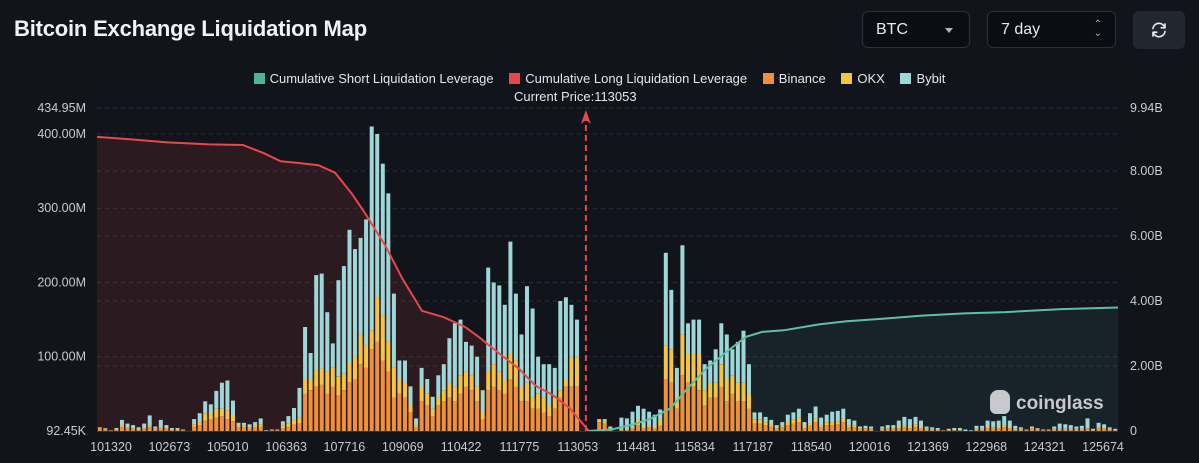  I want to click on y-left-tick-label: 200.00M, so click(61, 282).